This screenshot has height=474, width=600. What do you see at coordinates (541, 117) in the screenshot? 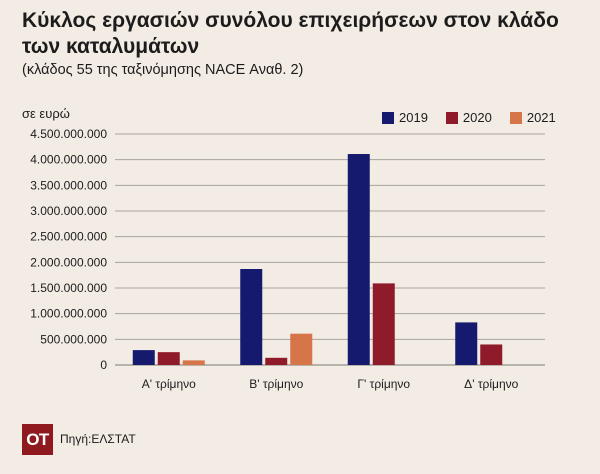
I see `legend-label-2021: 2021` at bounding box center [541, 117].